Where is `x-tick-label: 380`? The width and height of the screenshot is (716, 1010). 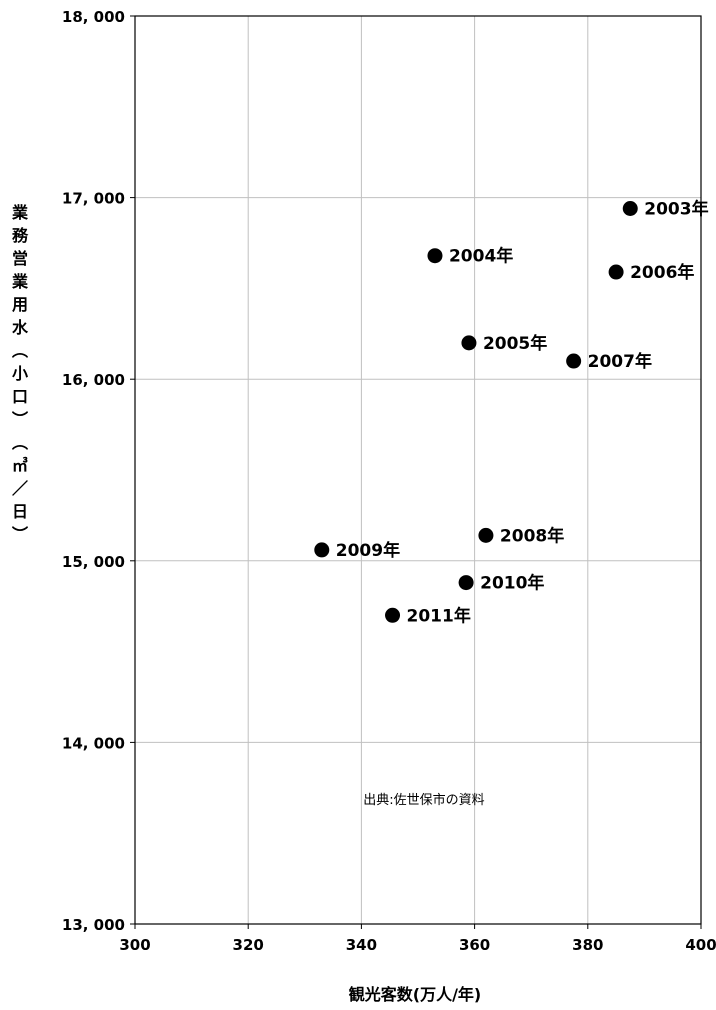
x-tick-label: 380 is located at coordinates (587, 945).